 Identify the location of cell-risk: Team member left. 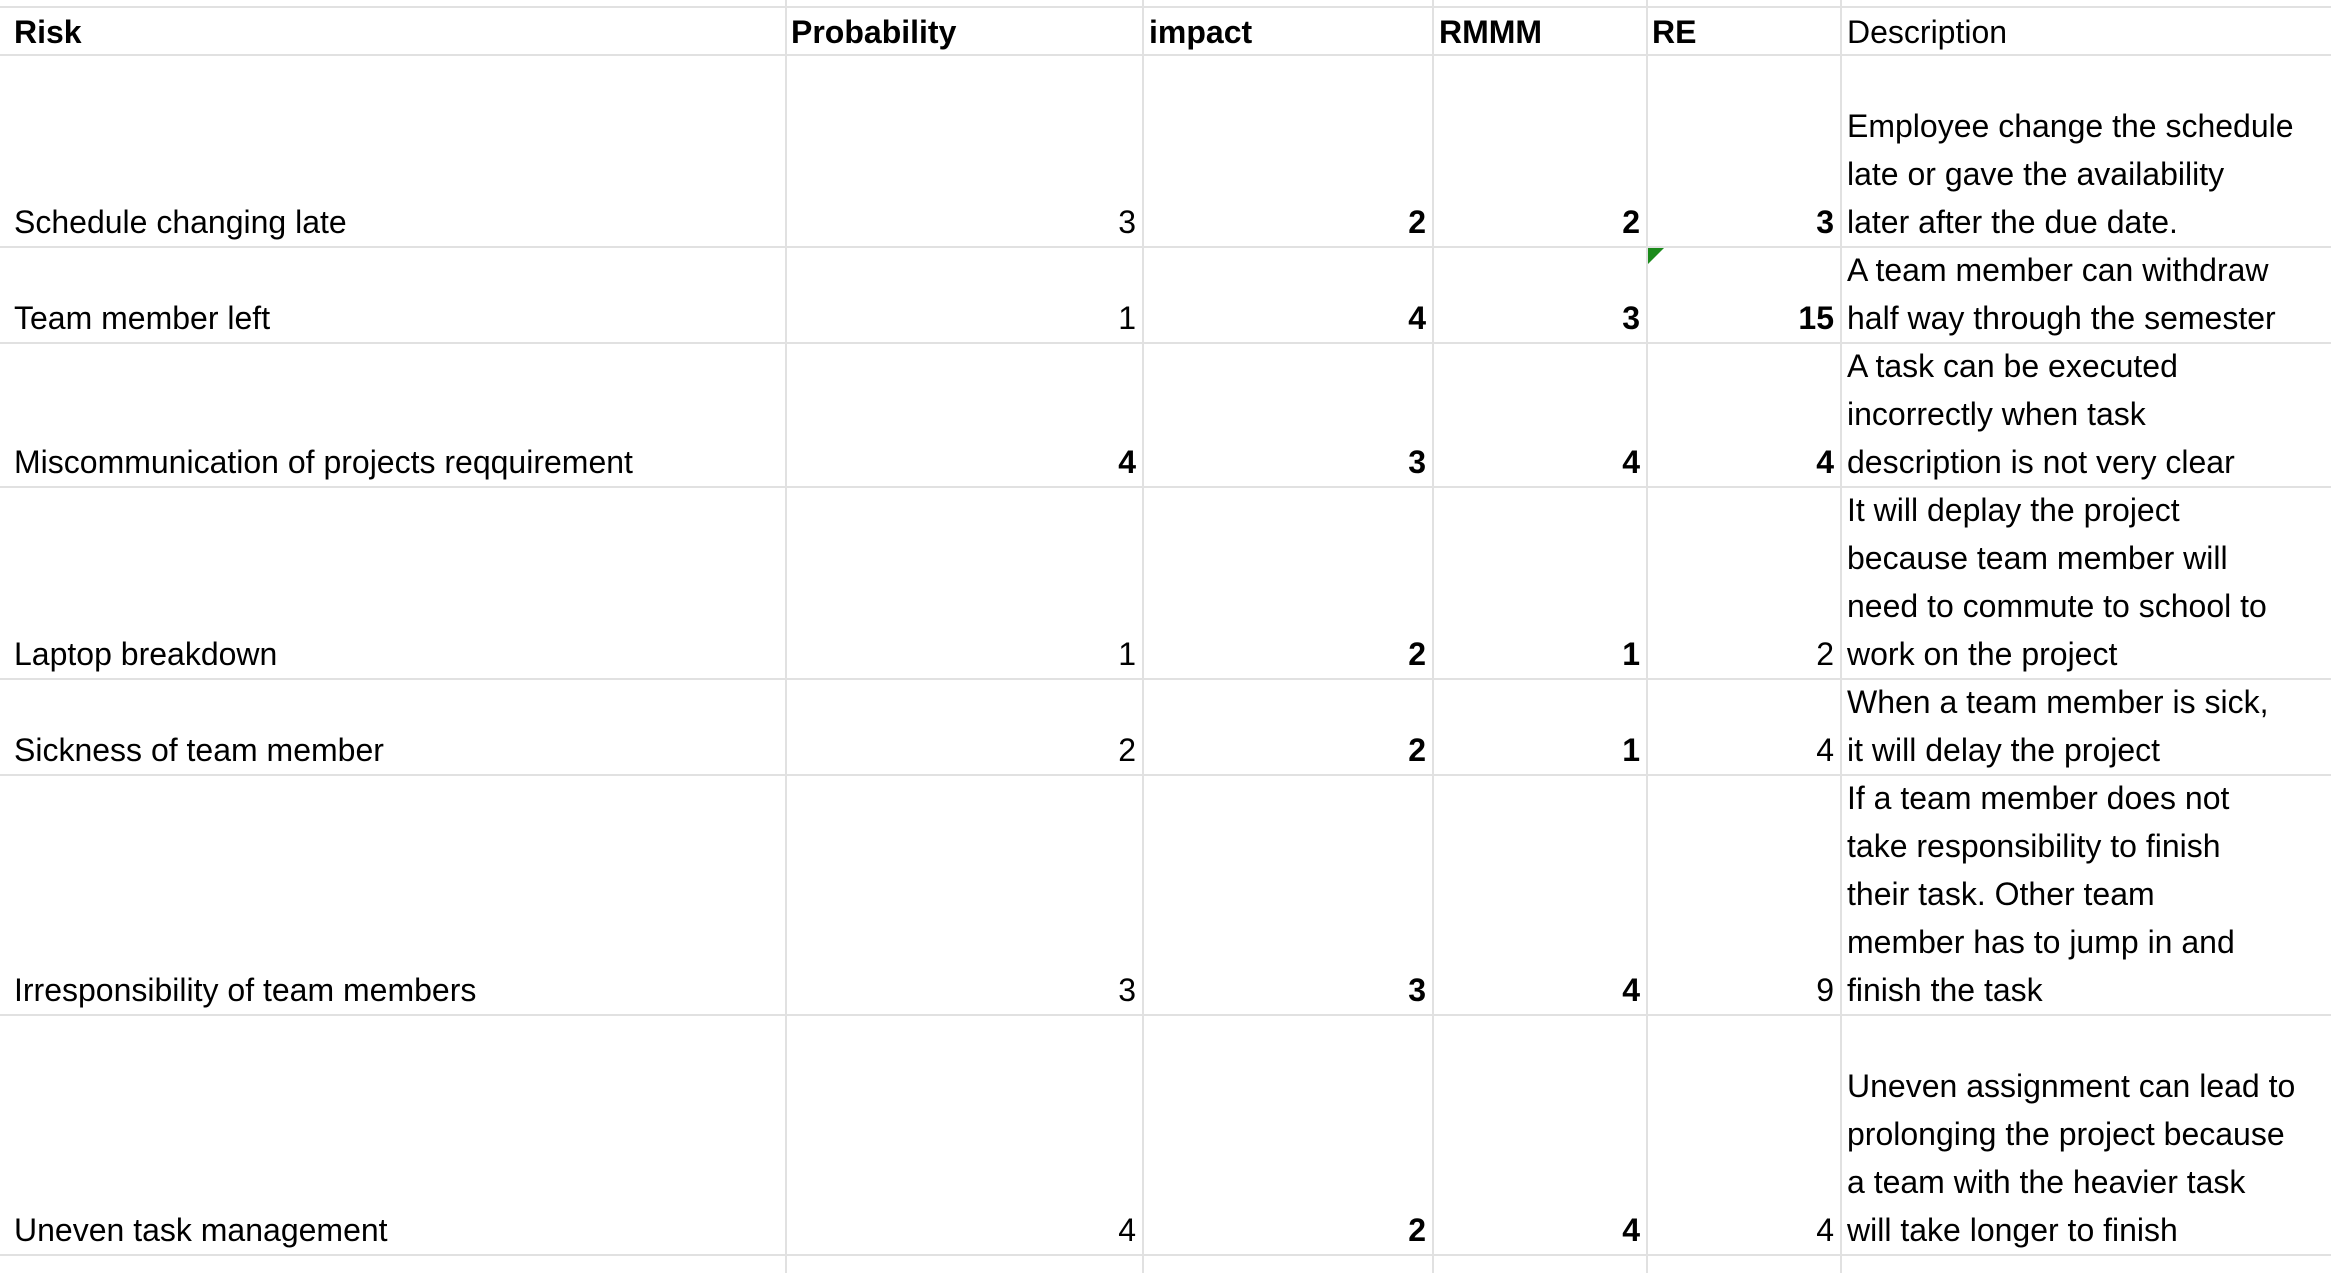
(142, 318).